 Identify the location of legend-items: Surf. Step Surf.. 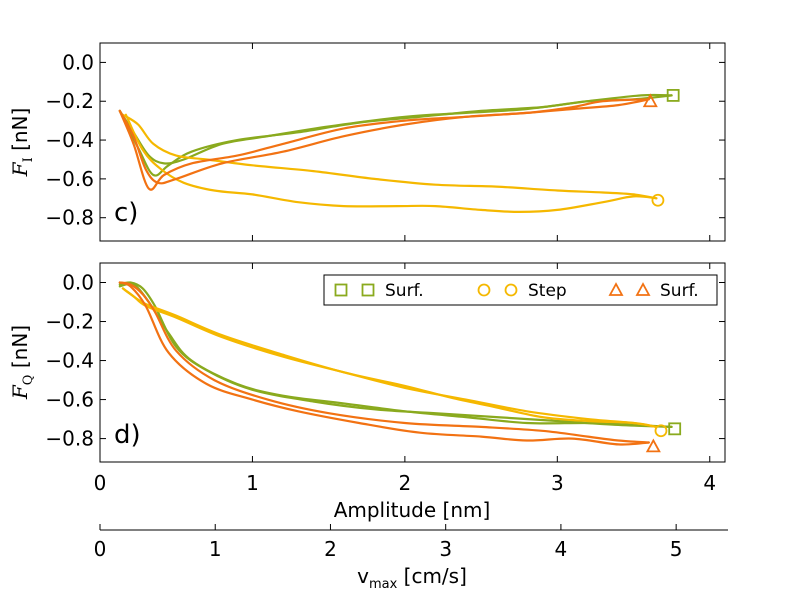
(516, 291).